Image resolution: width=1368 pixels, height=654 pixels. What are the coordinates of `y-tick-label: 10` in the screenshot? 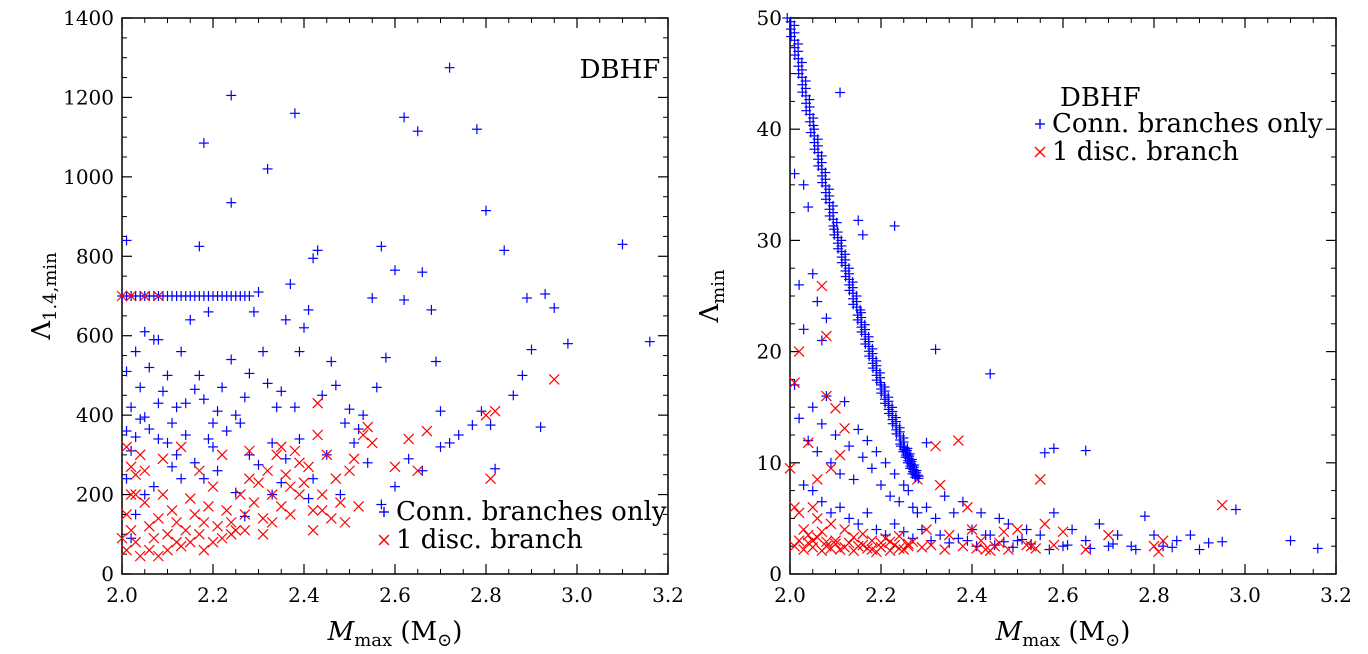 It's located at (769, 463).